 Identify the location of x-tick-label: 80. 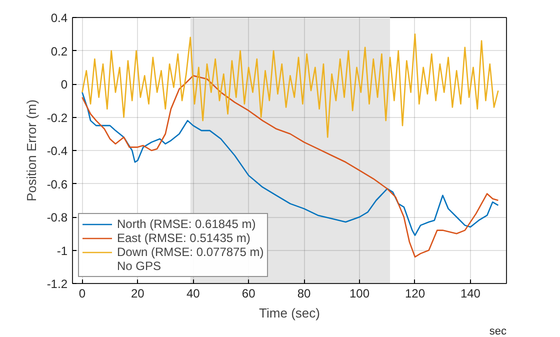
(304, 293).